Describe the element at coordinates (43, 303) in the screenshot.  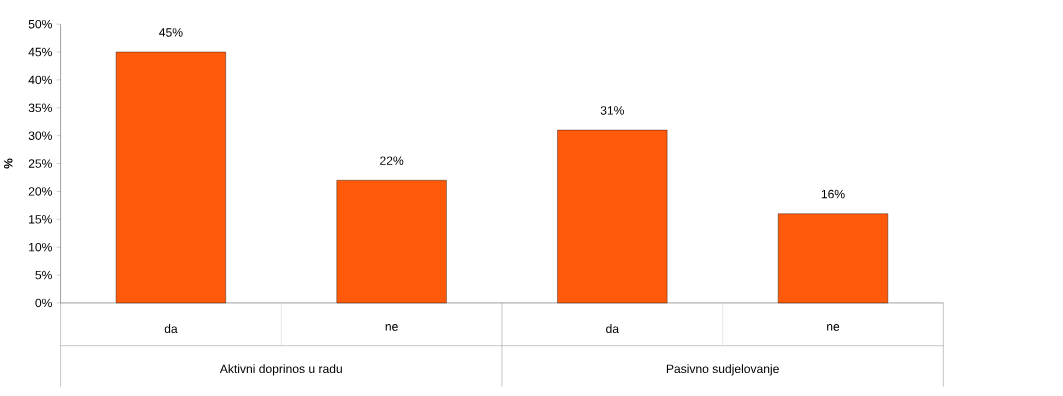
I see `y-tick-label: 0%` at that location.